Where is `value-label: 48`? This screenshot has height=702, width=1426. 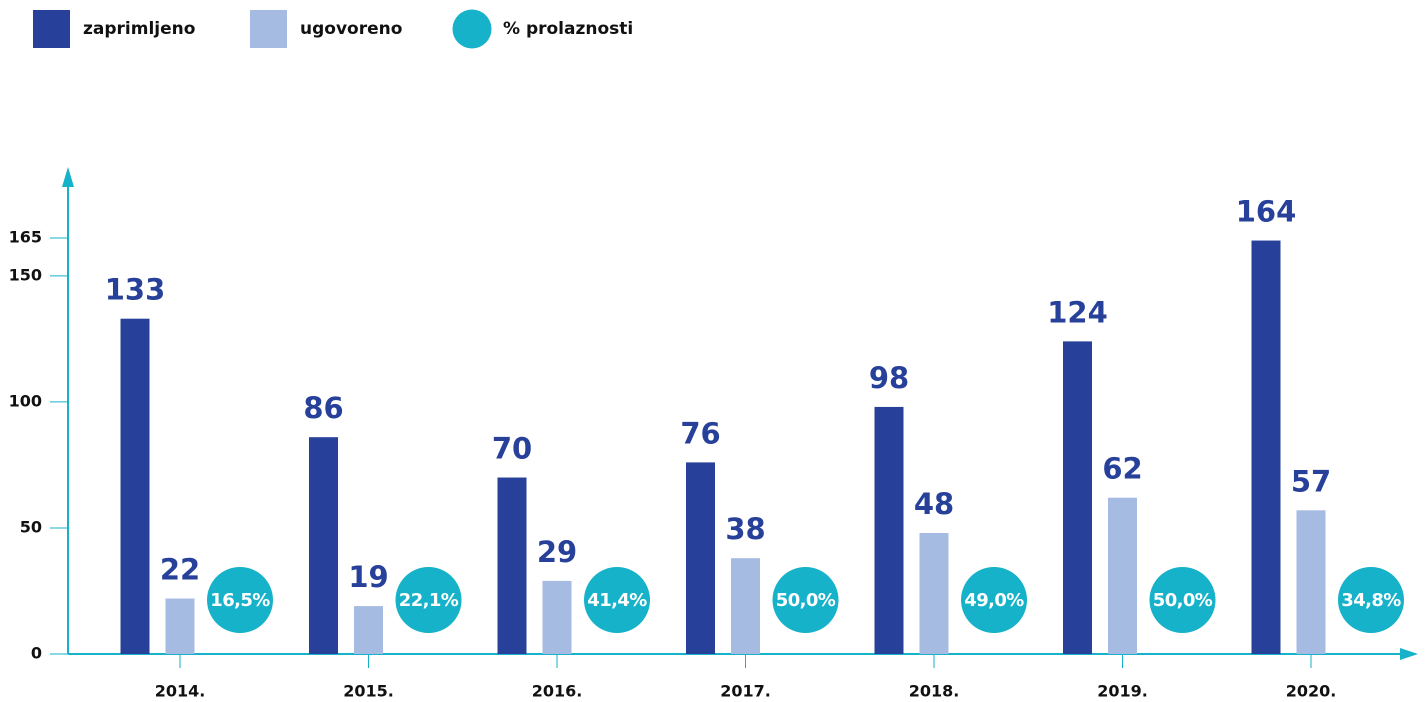 value-label: 48 is located at coordinates (934, 504).